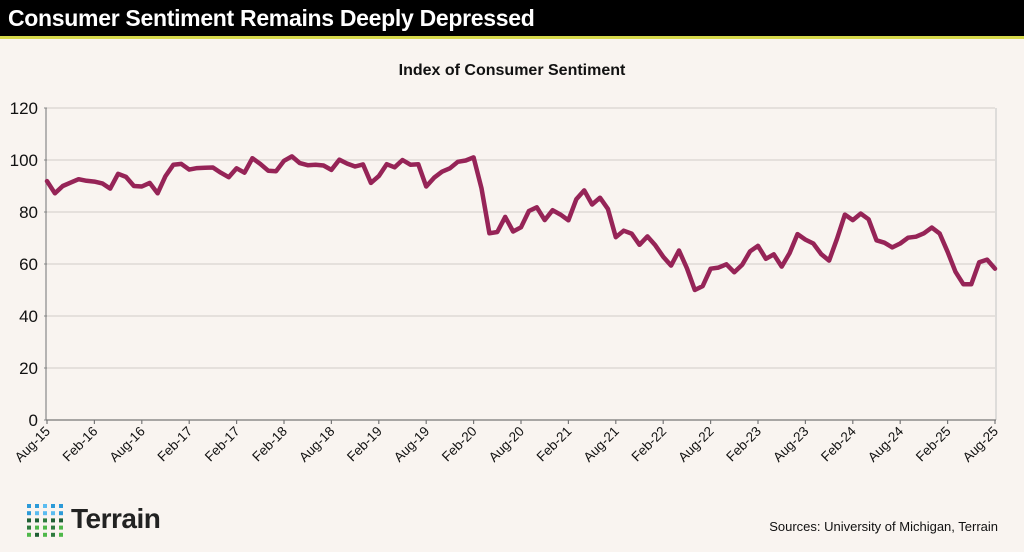  Describe the element at coordinates (743, 444) in the screenshot. I see `x-tick-label: Feb-23` at that location.